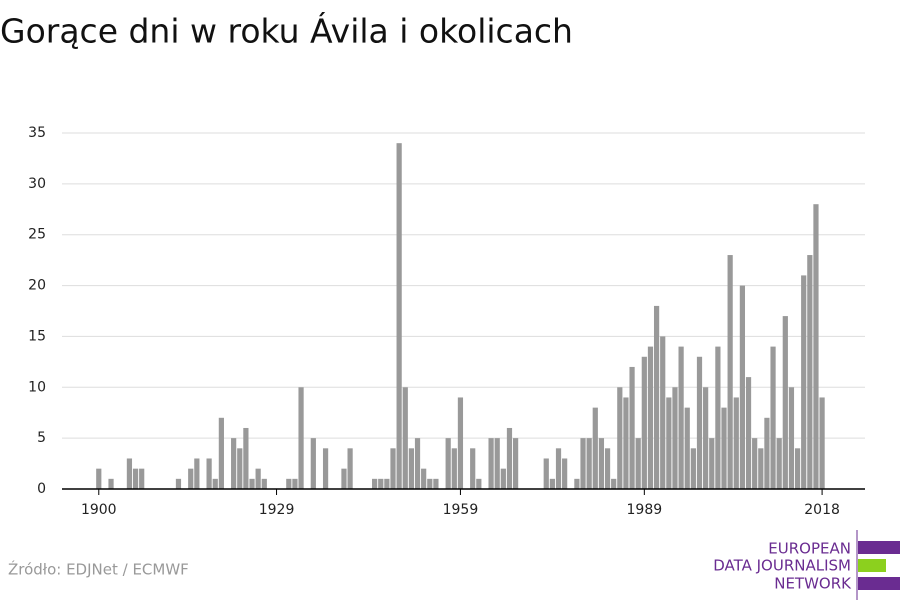  What do you see at coordinates (99, 510) in the screenshot?
I see `x-tick-label: 1900` at bounding box center [99, 510].